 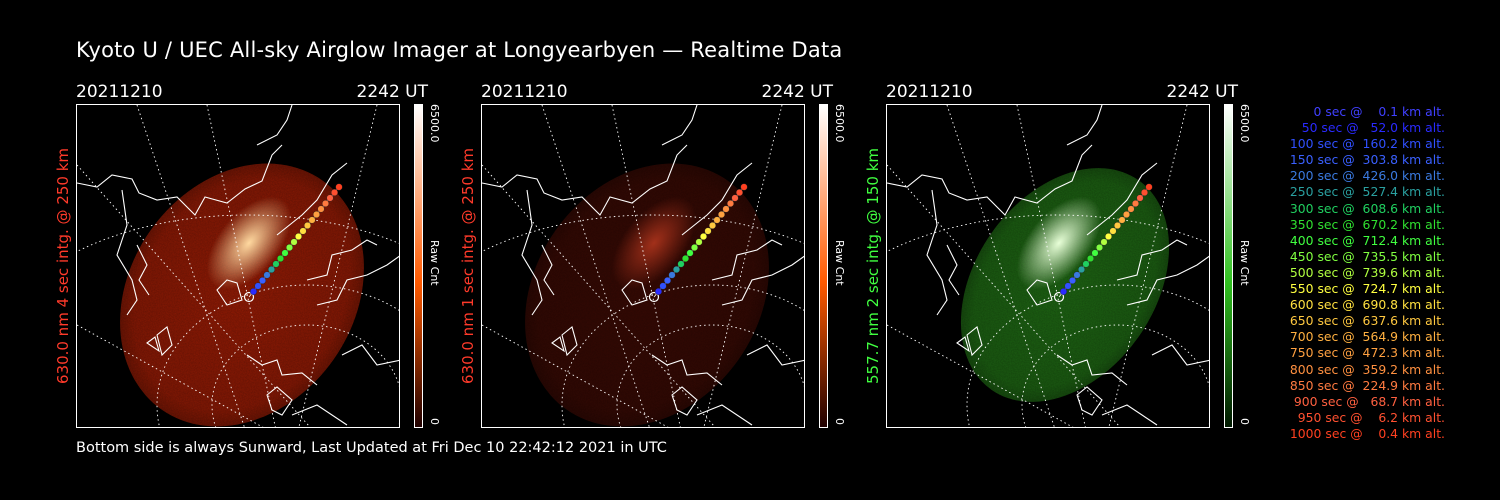 I want to click on legend-row: 950 sec @ 6.2 km alt., so click(x=1369, y=417).